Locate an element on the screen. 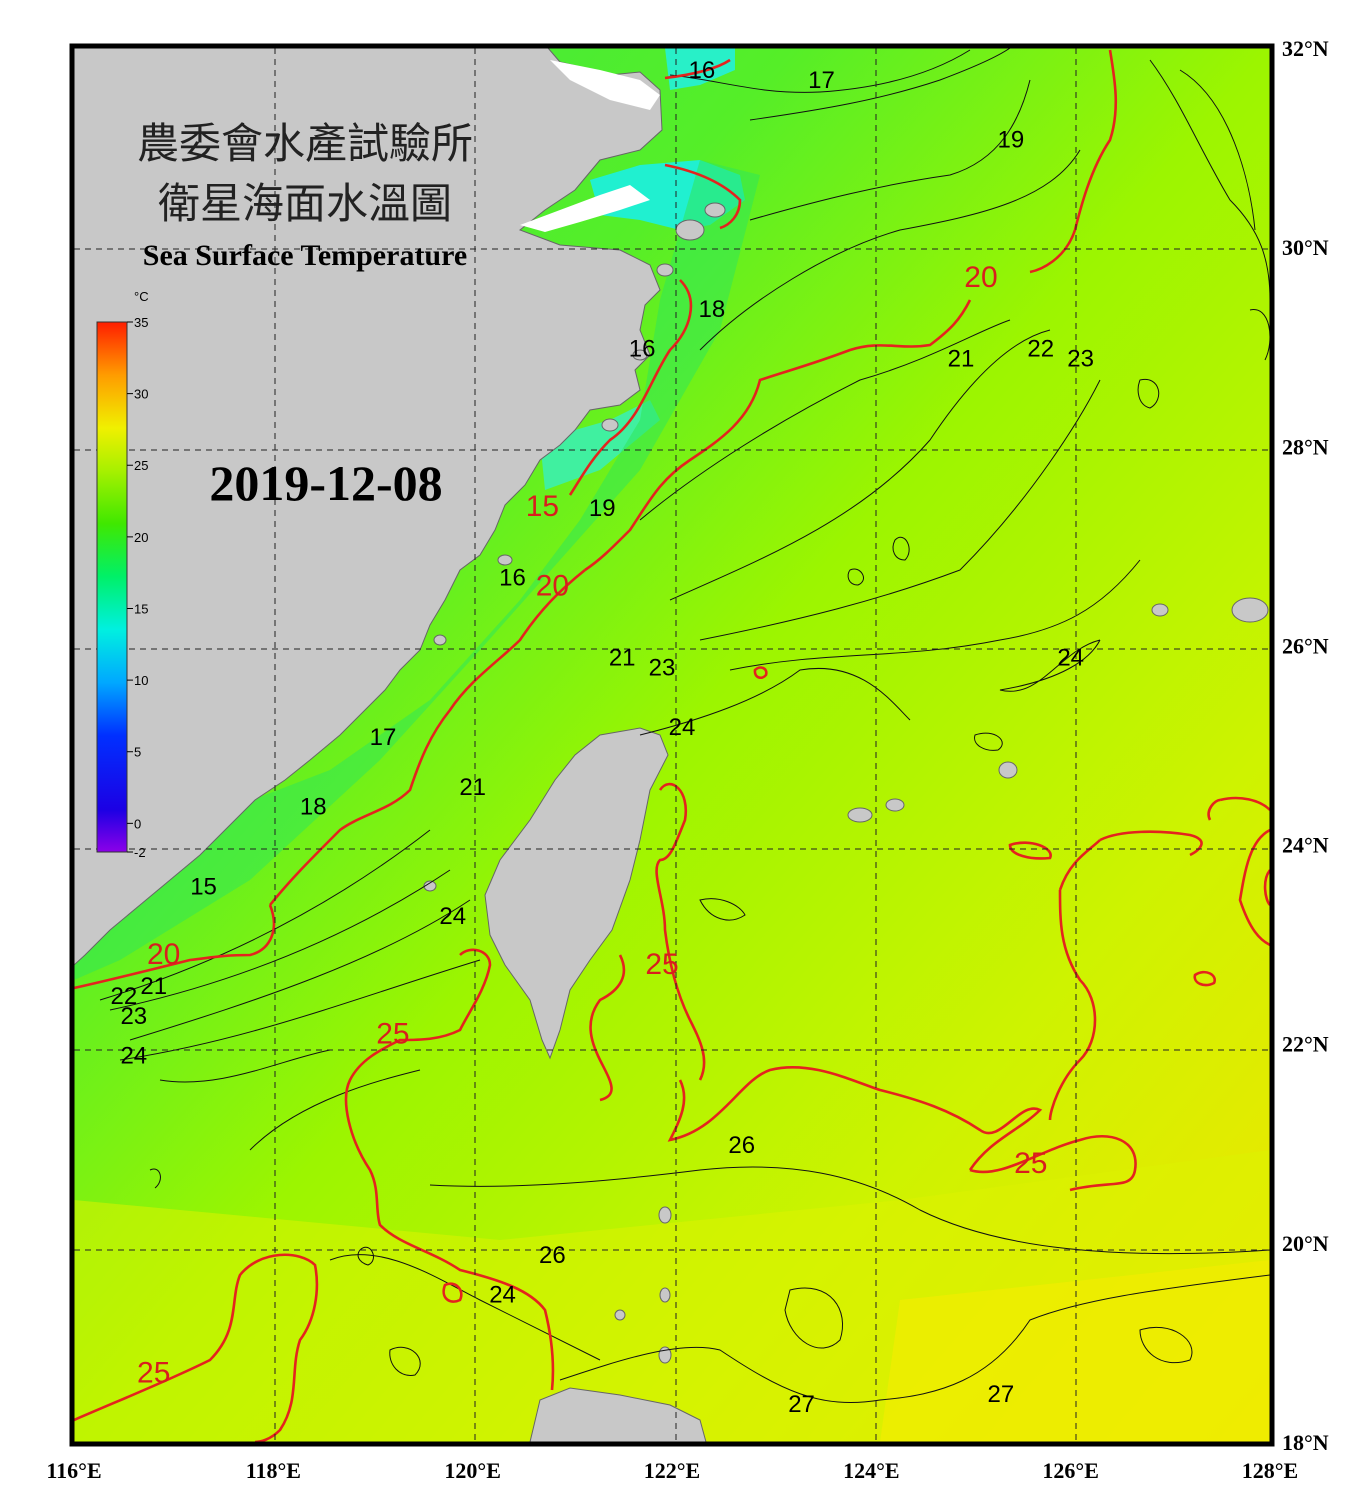 This screenshot has width=1350, height=1500. cold-water-patch is located at coordinates (700, 69).